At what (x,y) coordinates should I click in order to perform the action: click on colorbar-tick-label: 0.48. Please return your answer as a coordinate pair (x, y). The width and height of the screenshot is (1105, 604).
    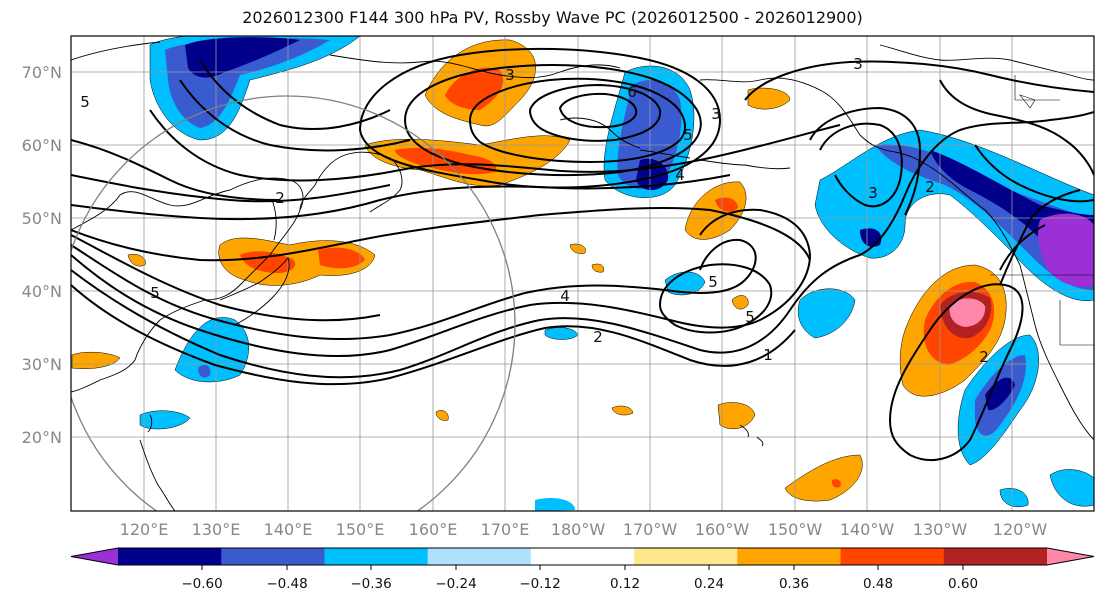
    Looking at the image, I should click on (878, 584).